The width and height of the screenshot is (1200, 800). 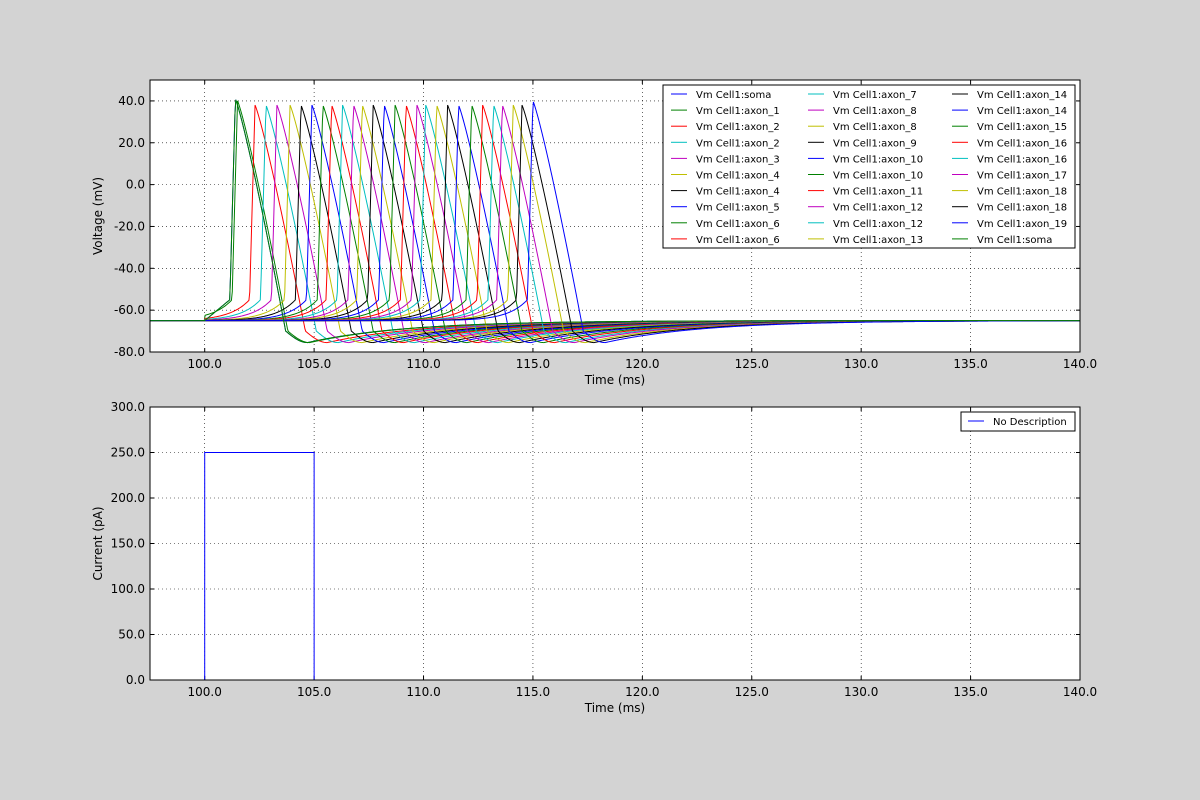 I want to click on legend-label: Vm Cell1:axon_3, so click(x=738, y=159).